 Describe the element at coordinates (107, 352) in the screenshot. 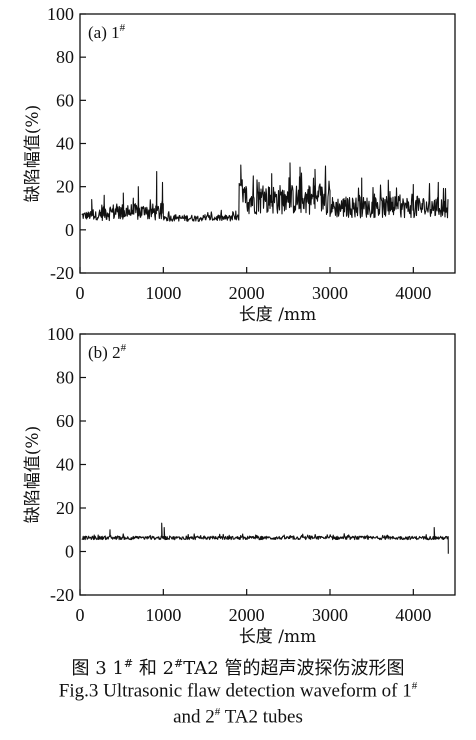

I see `panel-label: (b) 2#` at that location.